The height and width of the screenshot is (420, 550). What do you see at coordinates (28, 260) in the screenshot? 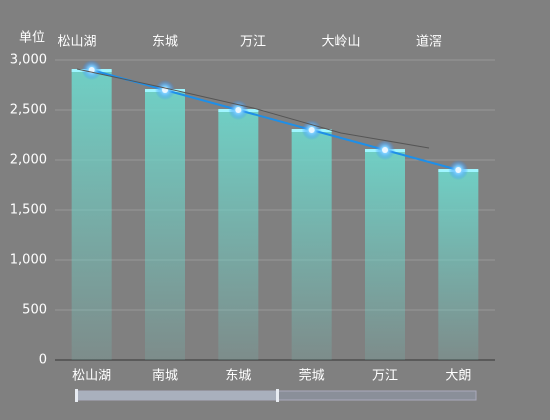
I see `y-tick-label: 1,000` at bounding box center [28, 260].